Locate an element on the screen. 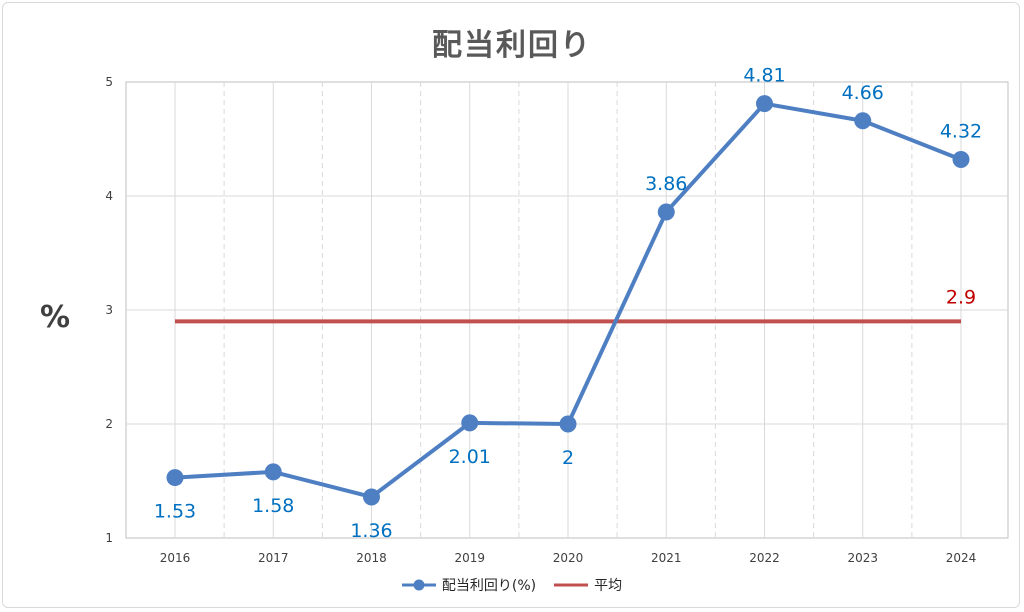 This screenshot has height=612, width=1024. legend-label-average: 平均 is located at coordinates (608, 586).